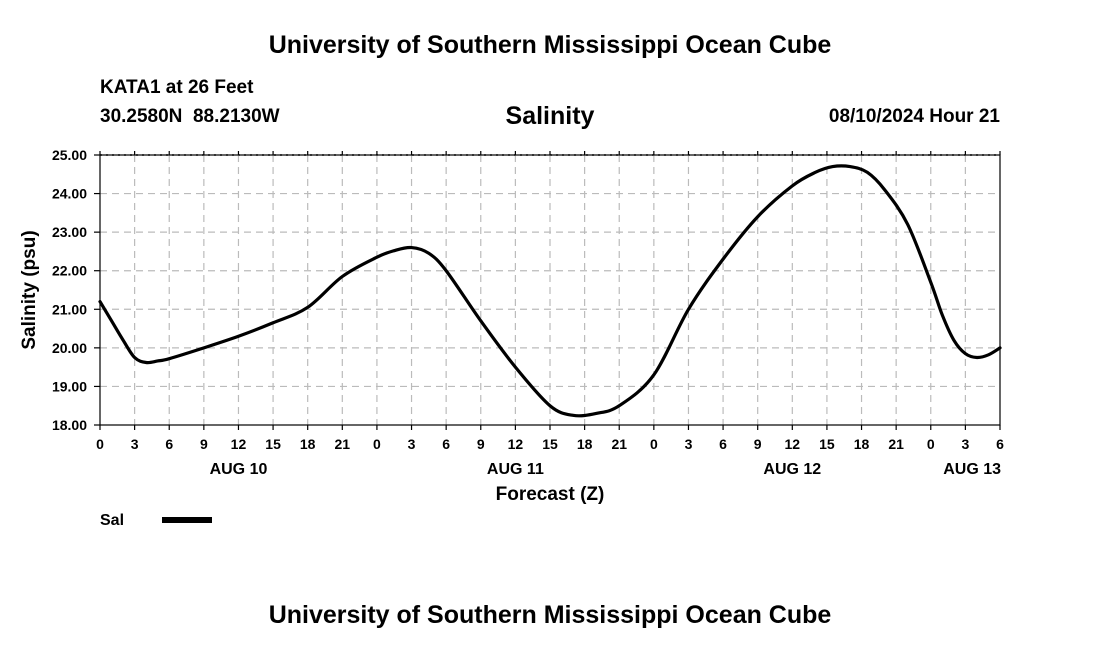 Image resolution: width=1100 pixels, height=650 pixels. Describe the element at coordinates (69, 194) in the screenshot. I see `y-tick-label: 24.00` at that location.